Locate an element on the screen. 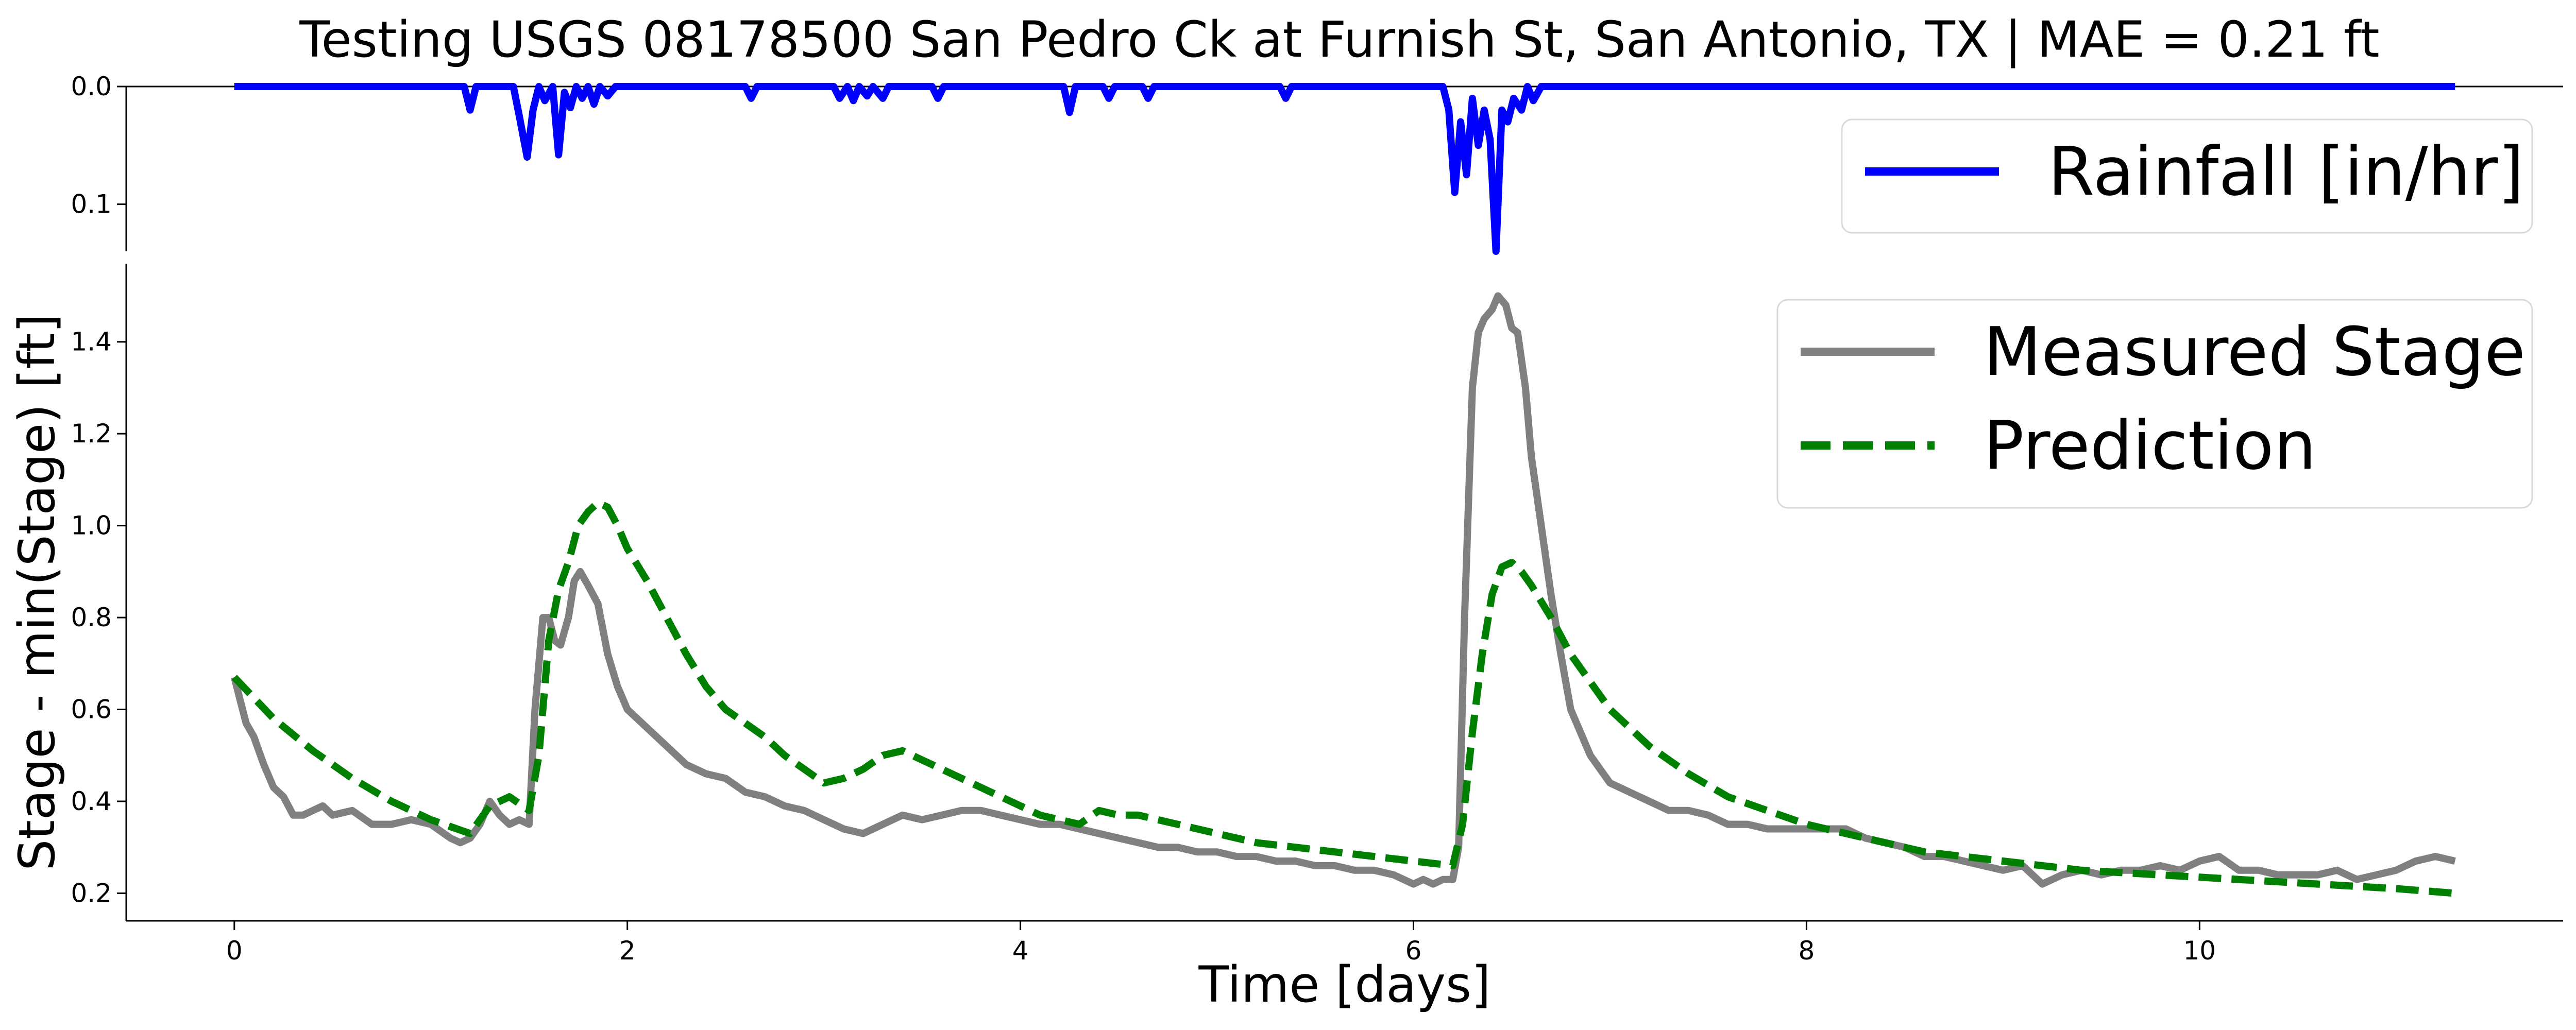 Image resolution: width=2576 pixels, height=1030 pixels. stage-legend-box is located at coordinates (2154, 404).